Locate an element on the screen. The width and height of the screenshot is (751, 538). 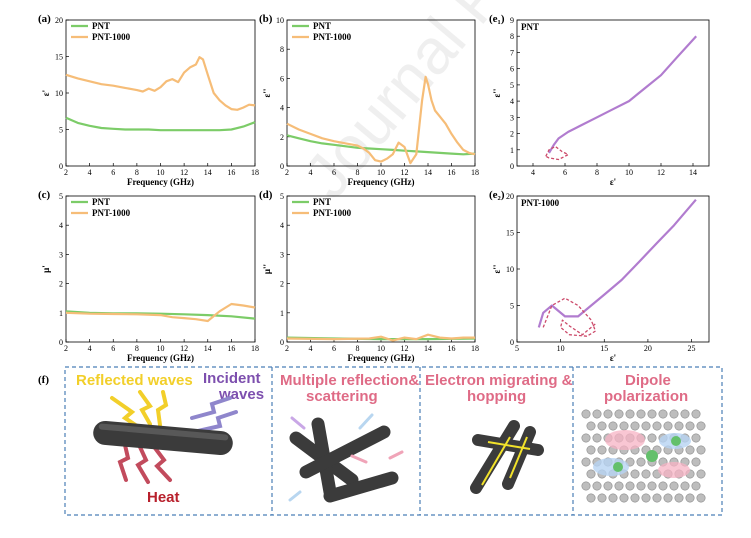
x-tick-label: 20 is located at coordinates (648, 348).